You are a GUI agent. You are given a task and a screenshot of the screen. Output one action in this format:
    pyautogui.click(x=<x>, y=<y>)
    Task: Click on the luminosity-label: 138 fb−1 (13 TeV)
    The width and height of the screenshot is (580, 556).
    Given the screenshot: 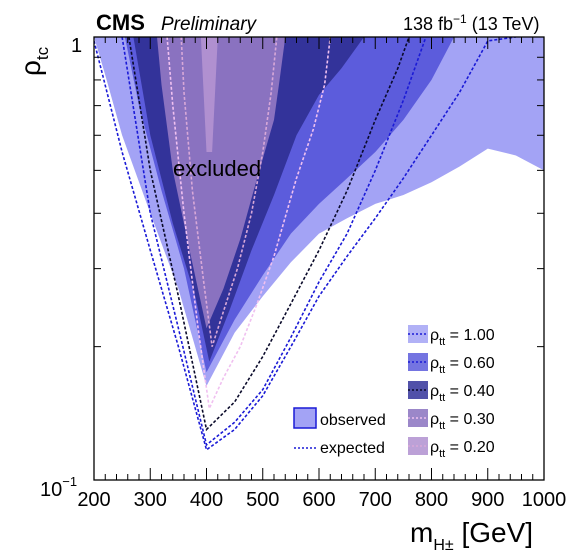 What is the action you would take?
    pyautogui.click(x=471, y=23)
    